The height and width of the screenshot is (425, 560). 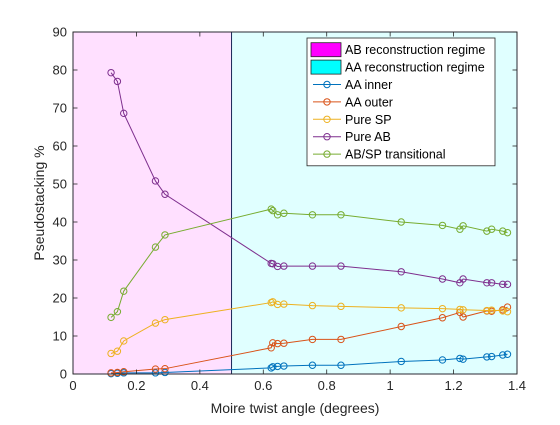 What do you see at coordinates (60, 336) in the screenshot?
I see `y-tick-label: 10` at bounding box center [60, 336].